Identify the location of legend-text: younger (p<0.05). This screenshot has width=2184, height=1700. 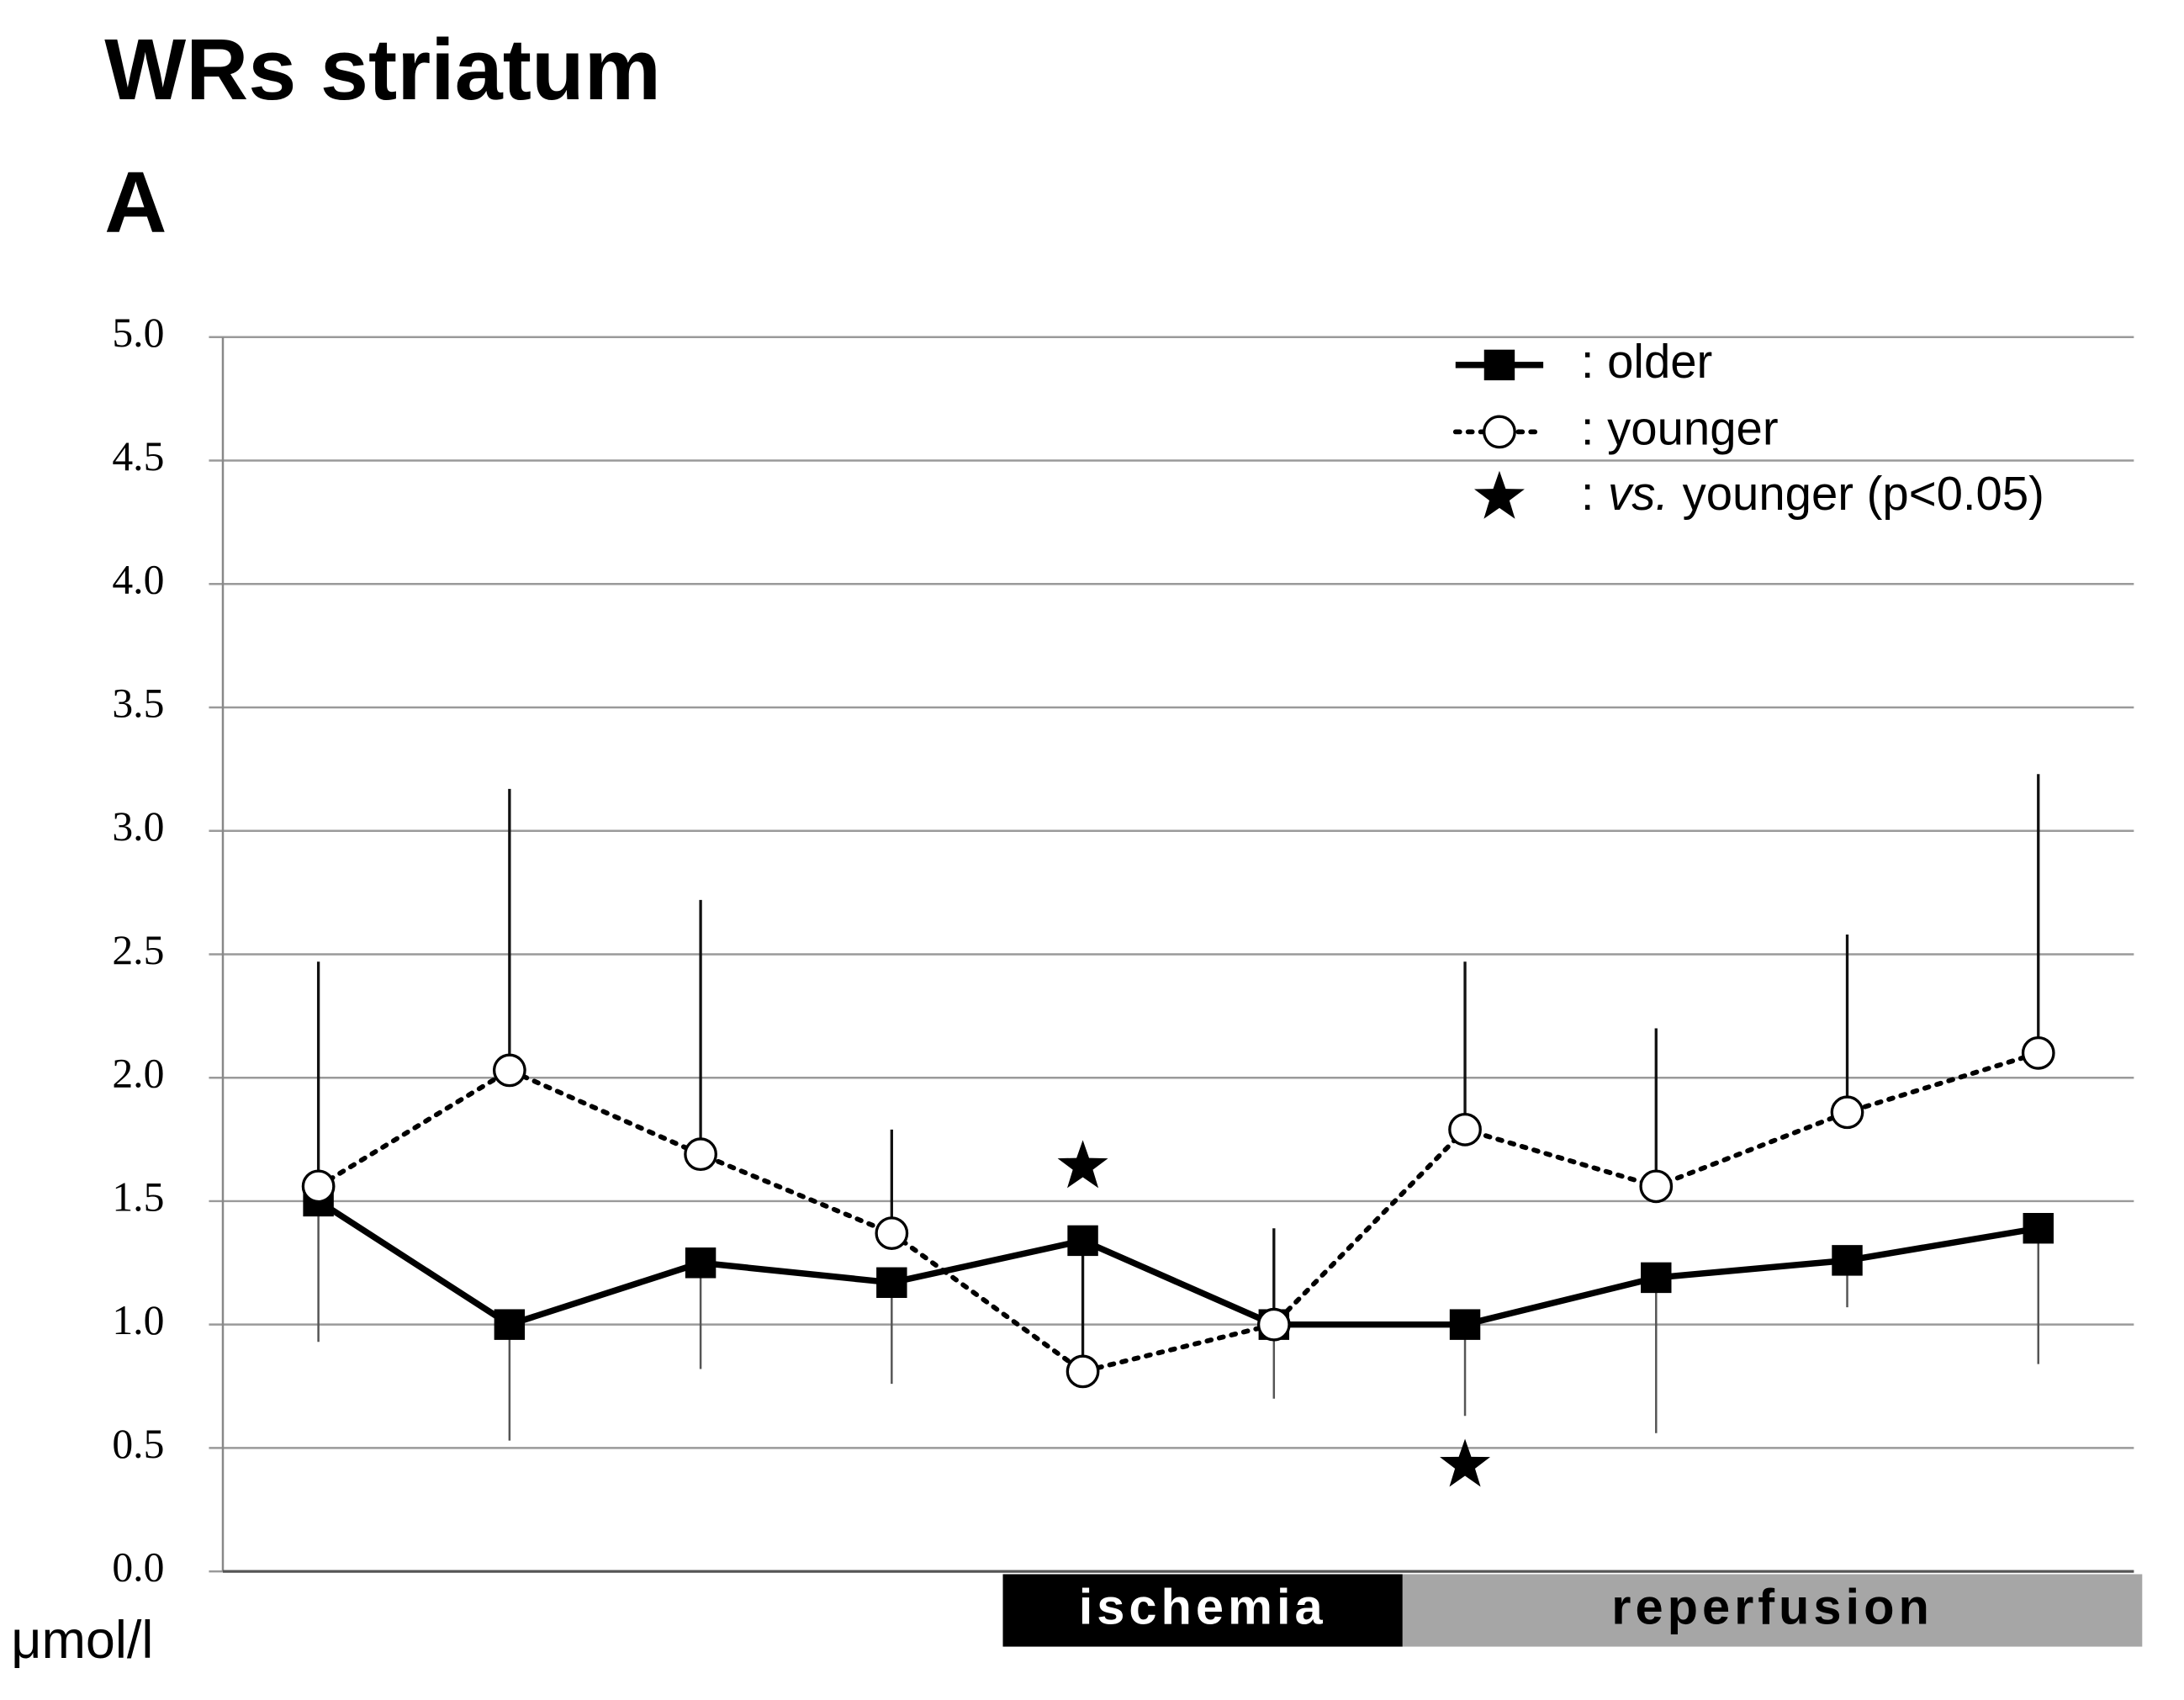
(1864, 493).